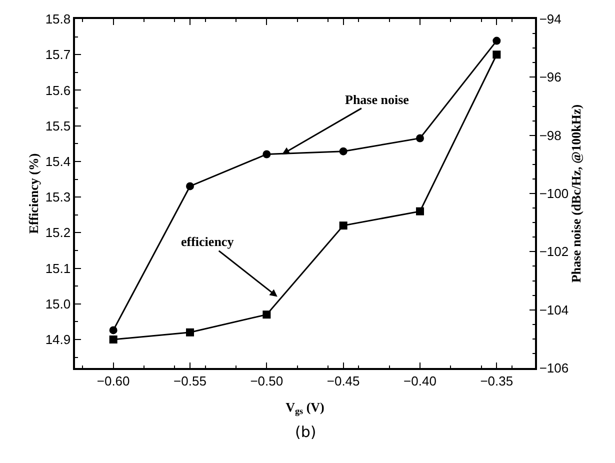 The height and width of the screenshot is (463, 615). What do you see at coordinates (33, 193) in the screenshot?
I see `y-axis-title: Efficiency (%)` at bounding box center [33, 193].